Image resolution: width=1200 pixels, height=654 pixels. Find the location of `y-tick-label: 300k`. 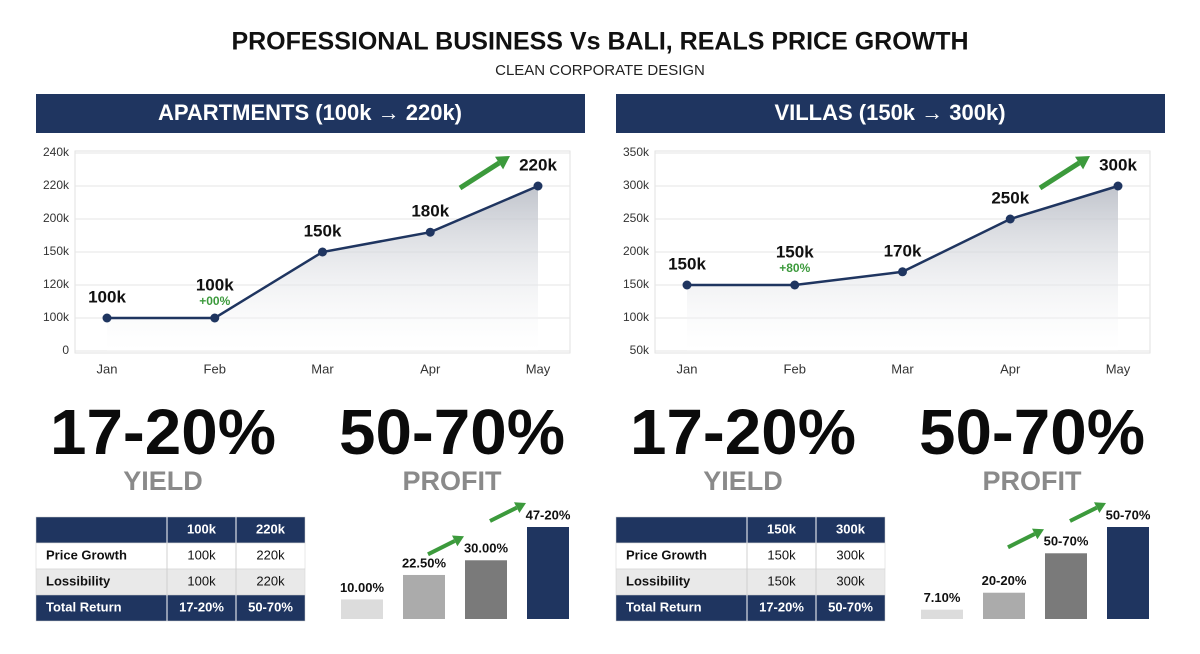

y-tick-label: 300k is located at coordinates (636, 185).